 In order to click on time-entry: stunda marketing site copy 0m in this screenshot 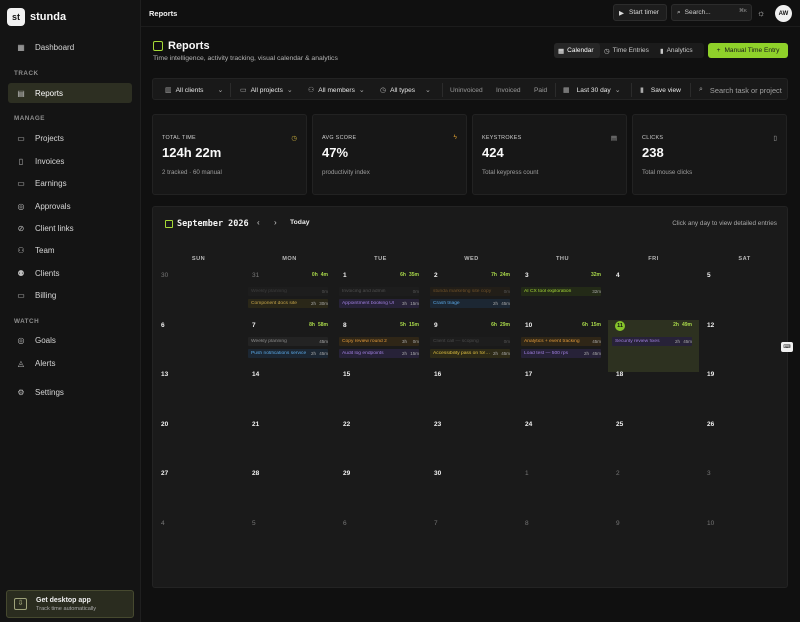, I will do `click(470, 291)`.